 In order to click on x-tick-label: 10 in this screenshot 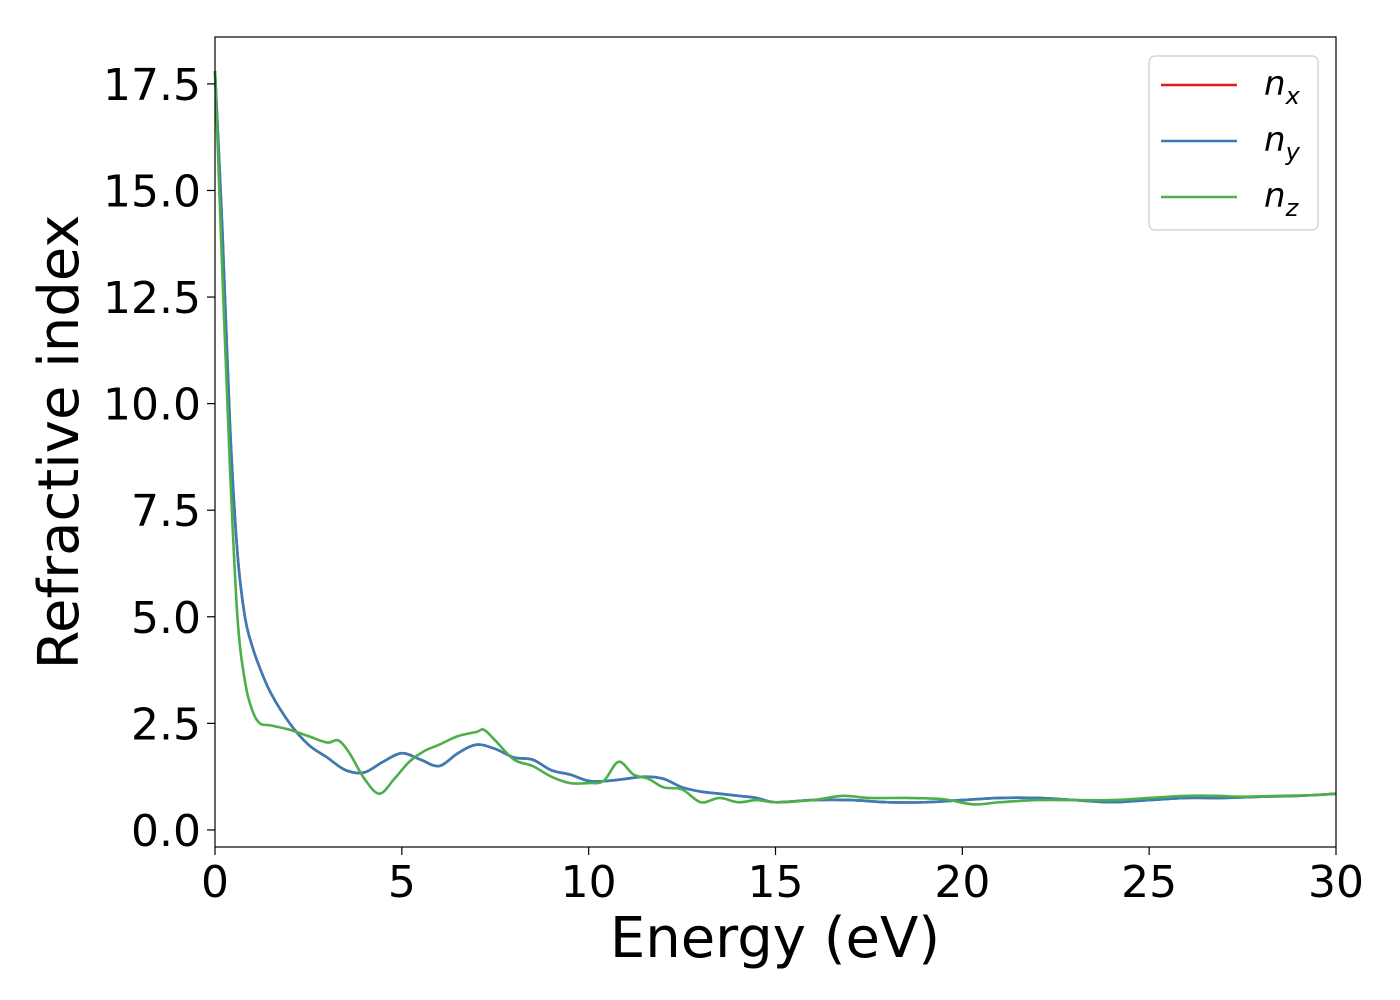, I will do `click(589, 882)`.